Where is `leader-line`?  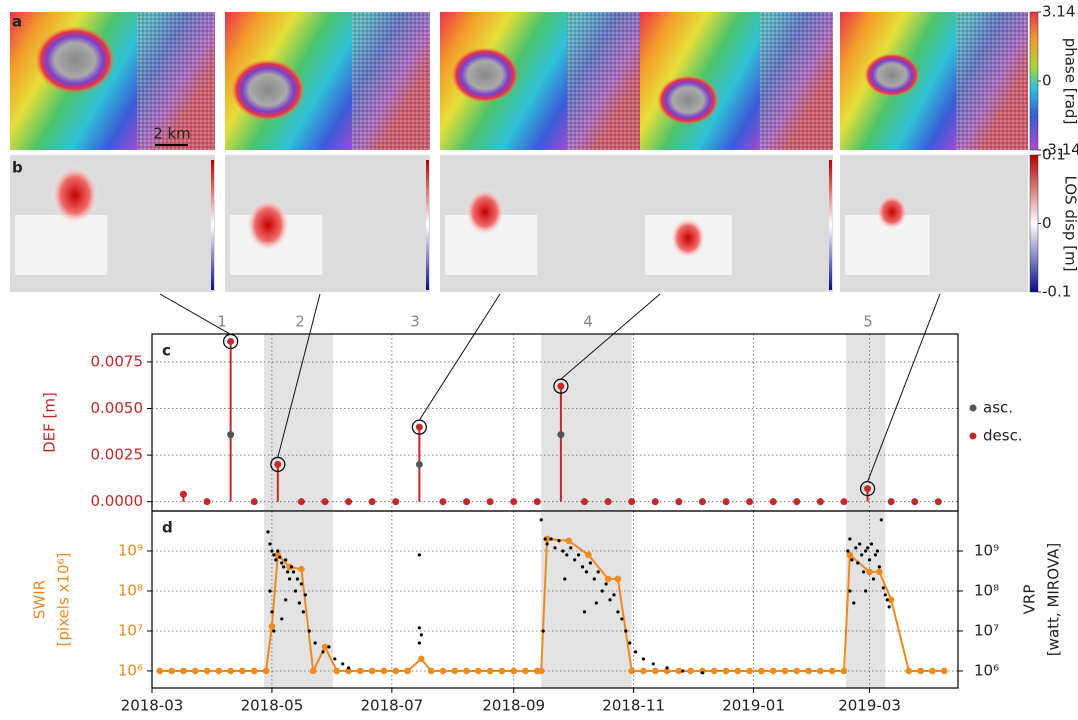 leader-line is located at coordinates (299, 375).